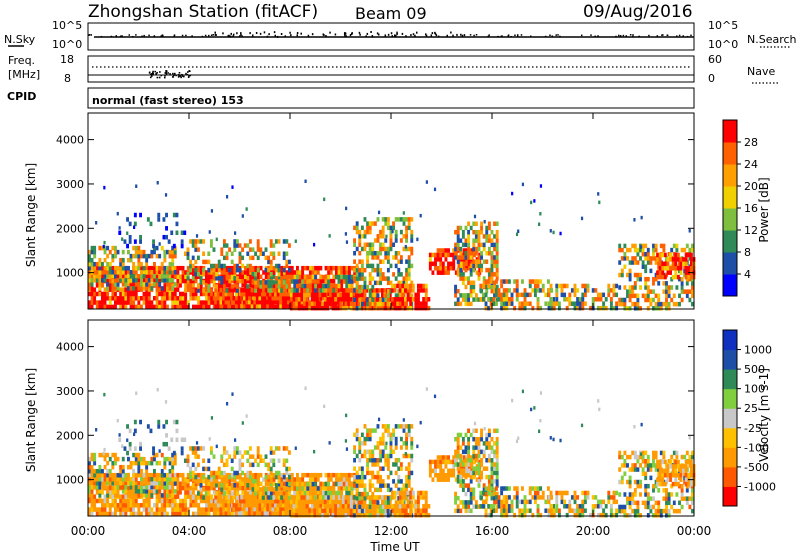  I want to click on nsearch-label: N.Search, so click(772, 39).